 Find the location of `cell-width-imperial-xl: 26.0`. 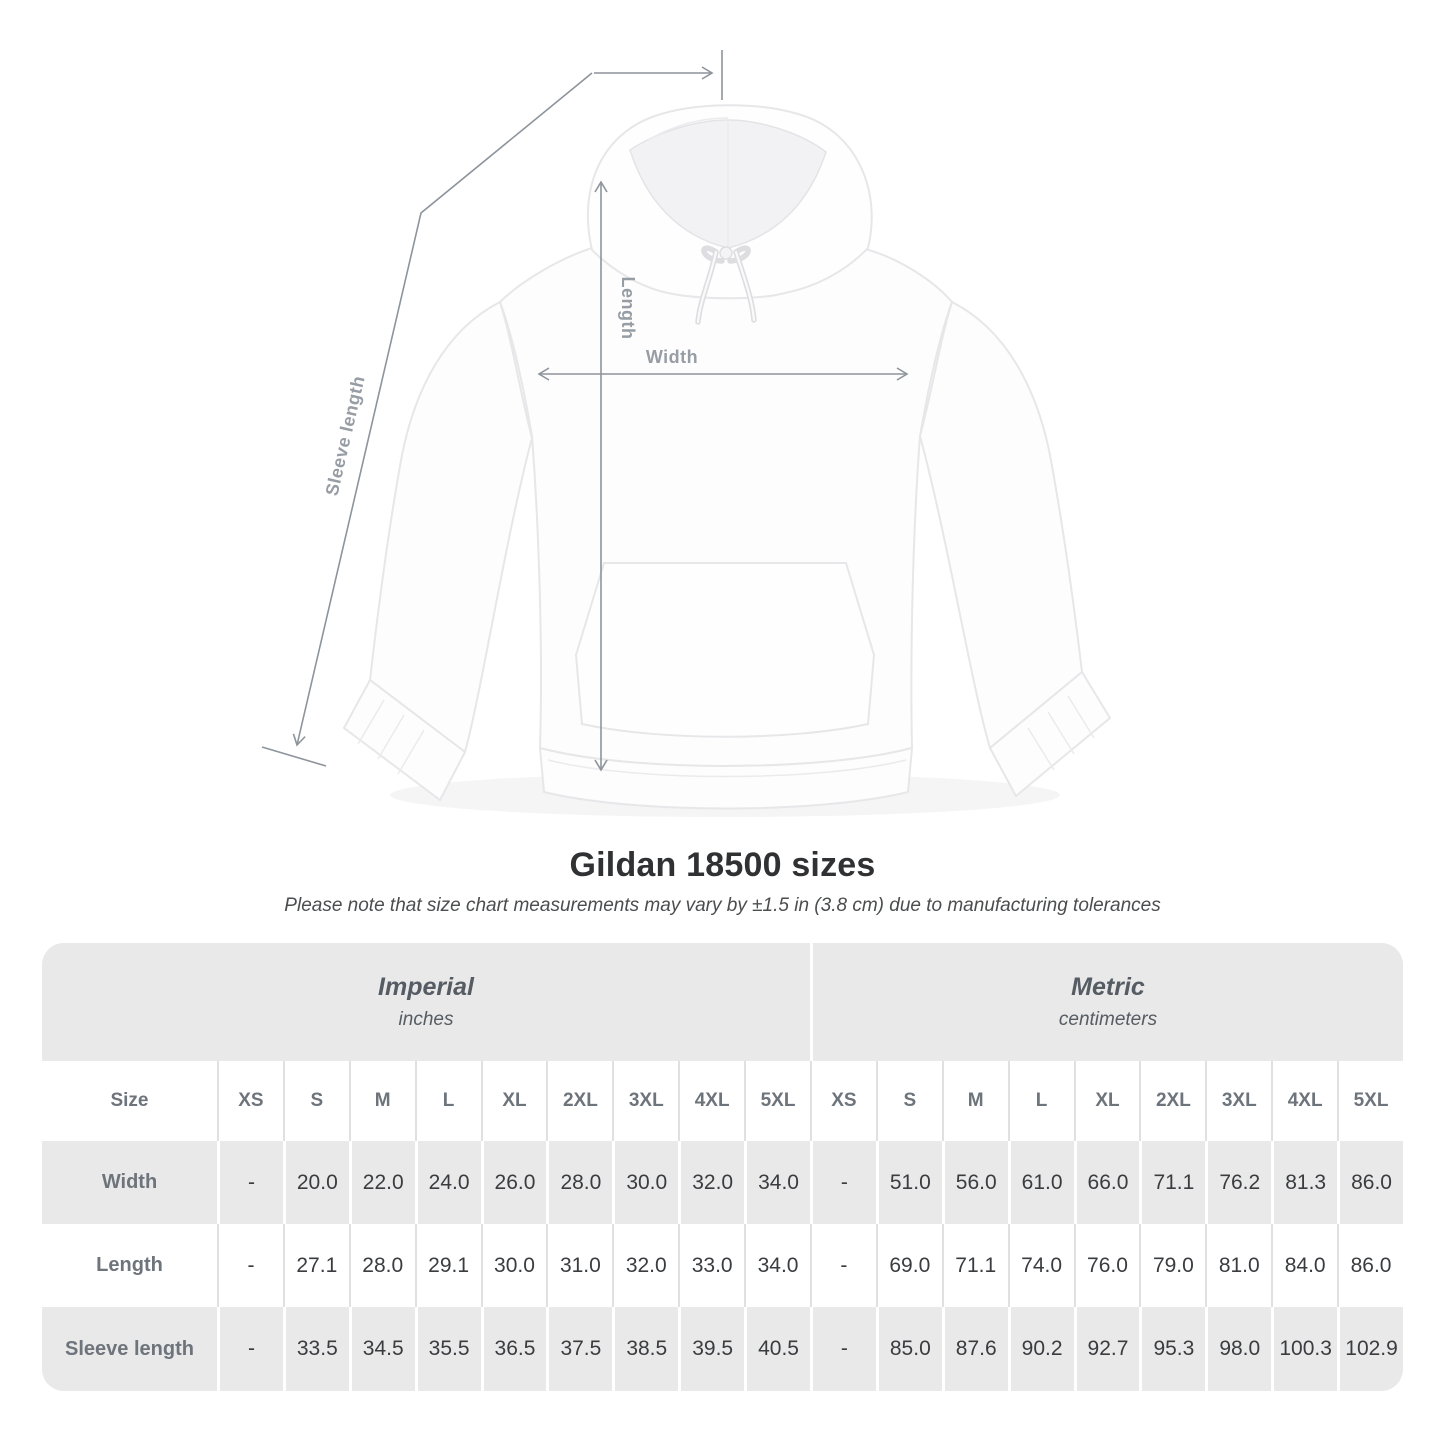

cell-width-imperial-xl: 26.0 is located at coordinates (513, 1182).